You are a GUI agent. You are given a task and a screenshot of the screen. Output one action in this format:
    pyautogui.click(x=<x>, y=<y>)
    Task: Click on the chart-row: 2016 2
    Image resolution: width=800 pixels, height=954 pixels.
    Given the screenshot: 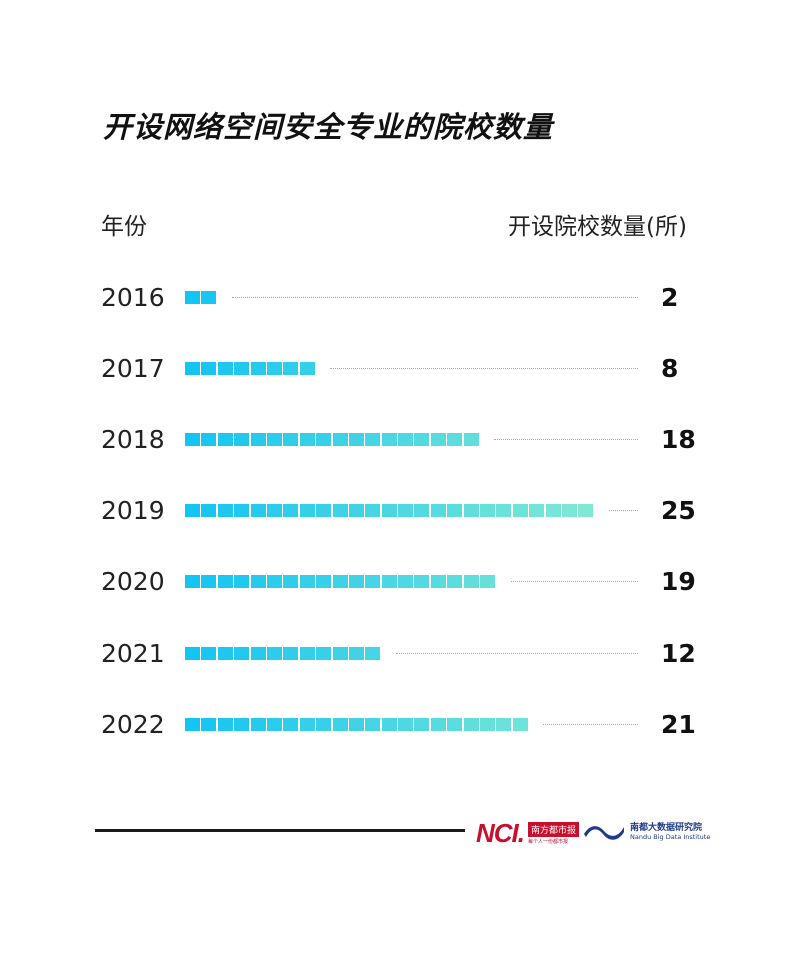 What is the action you would take?
    pyautogui.click(x=400, y=298)
    